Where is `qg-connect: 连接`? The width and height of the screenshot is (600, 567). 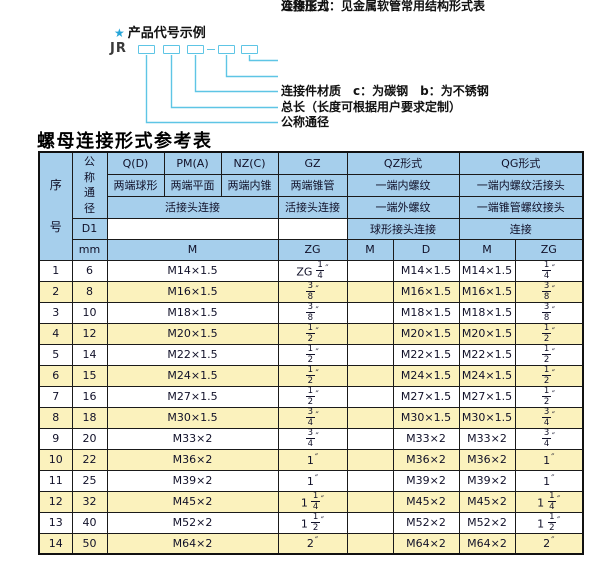 qg-connect: 连接 is located at coordinates (521, 228).